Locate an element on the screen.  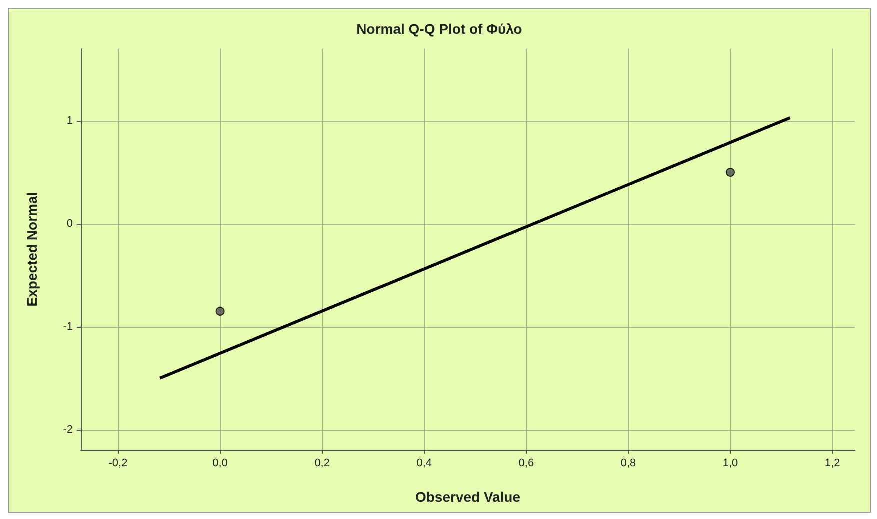
y-tick-label: -1 is located at coordinates (68, 326).